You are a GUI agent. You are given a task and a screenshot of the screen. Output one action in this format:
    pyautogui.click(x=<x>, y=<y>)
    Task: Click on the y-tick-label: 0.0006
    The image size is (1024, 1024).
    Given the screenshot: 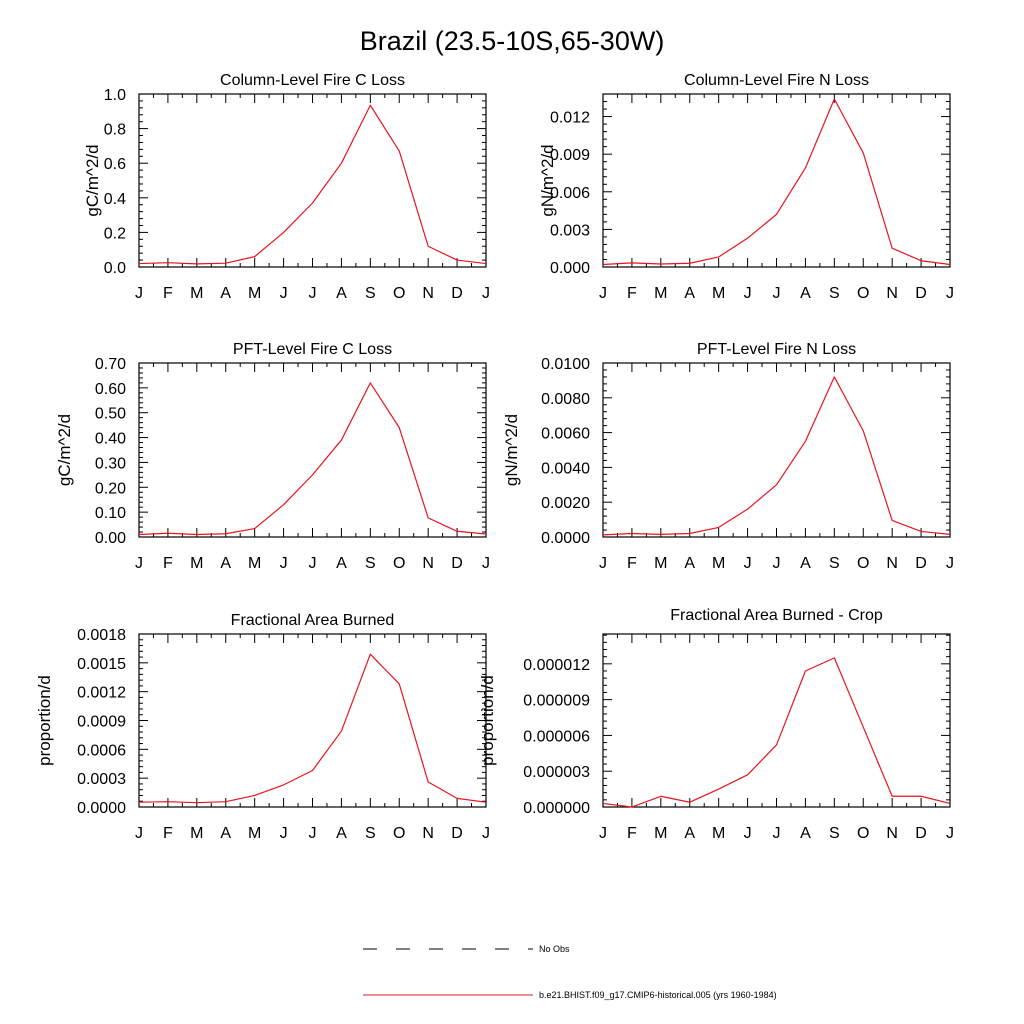 What is the action you would take?
    pyautogui.click(x=101, y=750)
    